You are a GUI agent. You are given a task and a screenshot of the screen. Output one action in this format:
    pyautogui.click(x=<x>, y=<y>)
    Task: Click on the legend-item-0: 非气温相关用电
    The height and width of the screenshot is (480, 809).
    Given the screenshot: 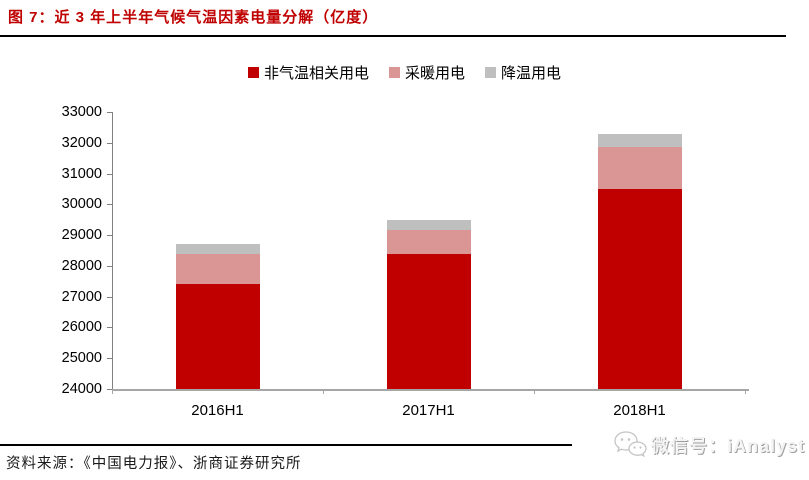 What is the action you would take?
    pyautogui.click(x=308, y=72)
    